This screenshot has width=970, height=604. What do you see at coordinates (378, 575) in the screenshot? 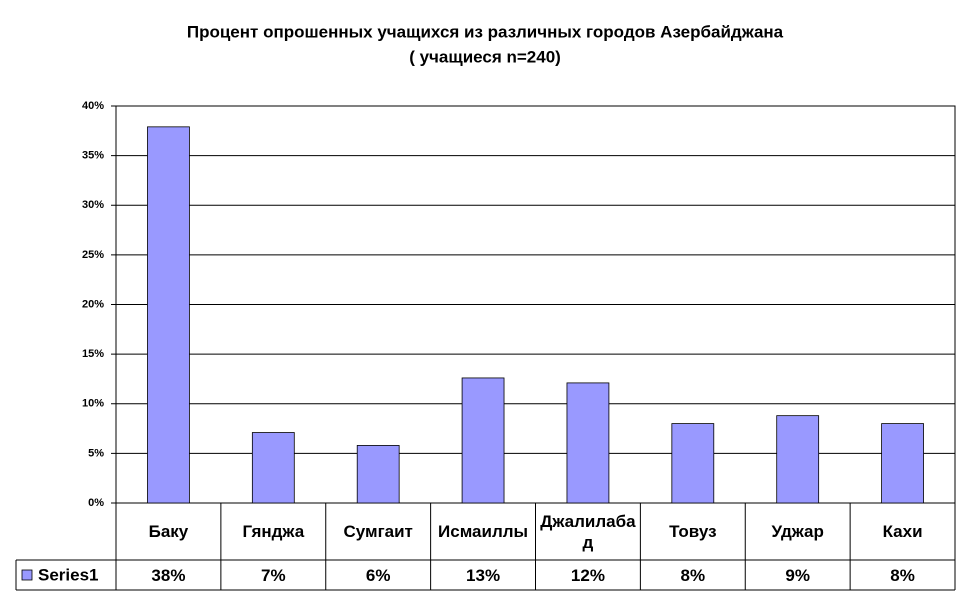
I see `data-table-value: 6%` at bounding box center [378, 575].